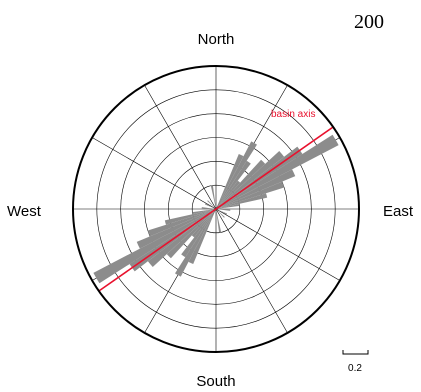  What do you see at coordinates (369, 22) in the screenshot?
I see `corner-label: 200` at bounding box center [369, 22].